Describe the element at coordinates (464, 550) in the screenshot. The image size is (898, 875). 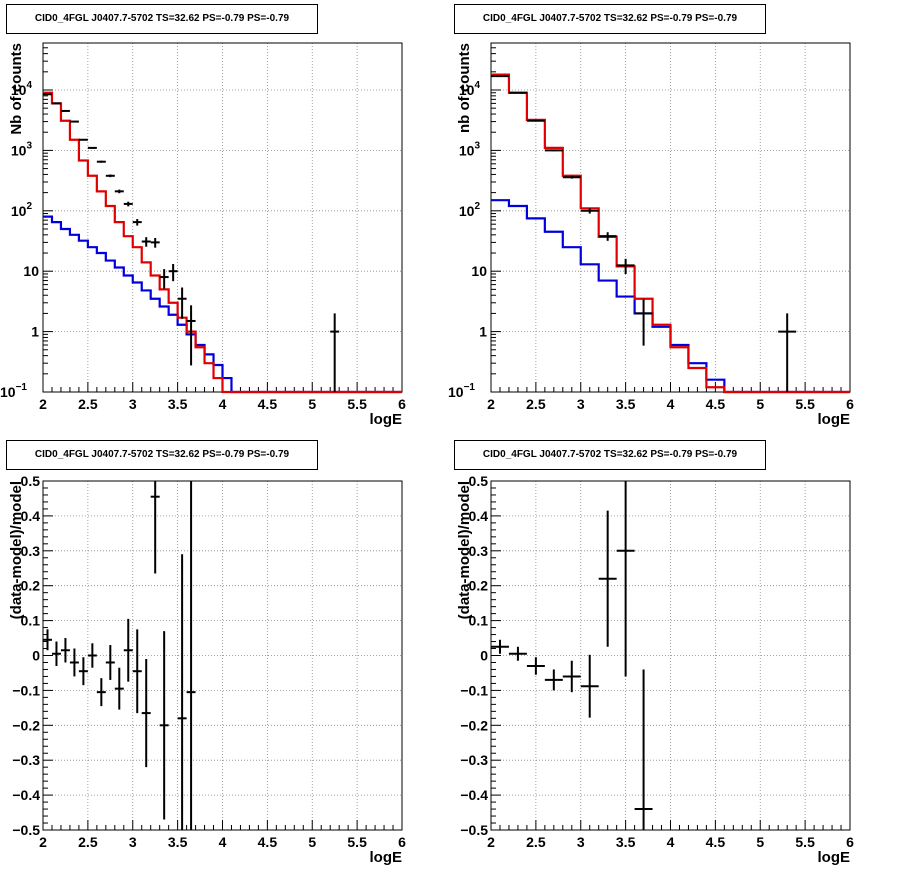
I see `y-axis-label: (data-model)/model` at that location.